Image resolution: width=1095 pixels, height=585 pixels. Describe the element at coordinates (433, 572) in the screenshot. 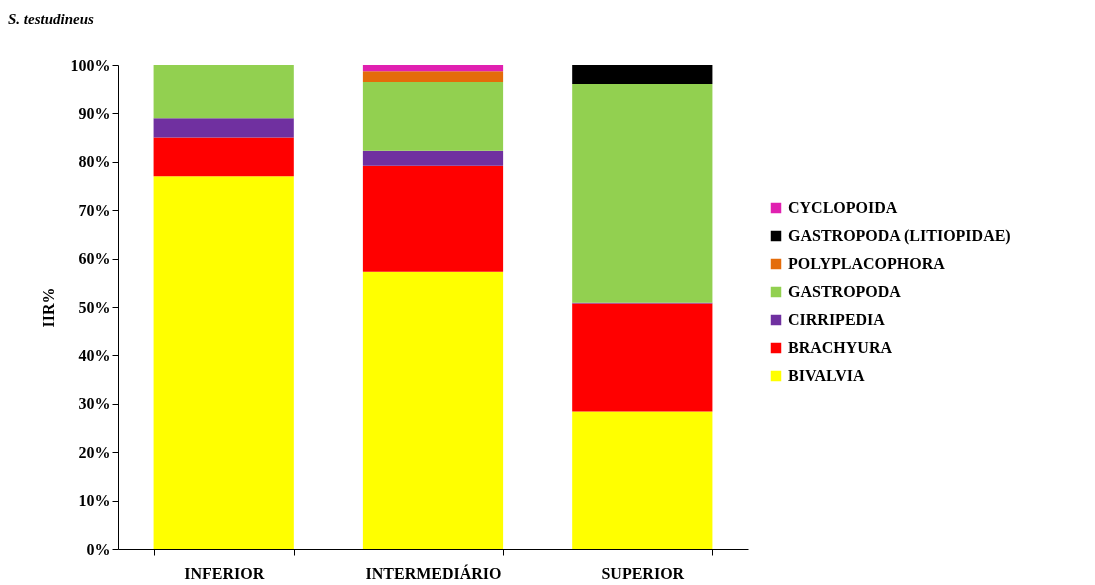

I see `x-tick-label: INTERMEDIÁRIO` at that location.